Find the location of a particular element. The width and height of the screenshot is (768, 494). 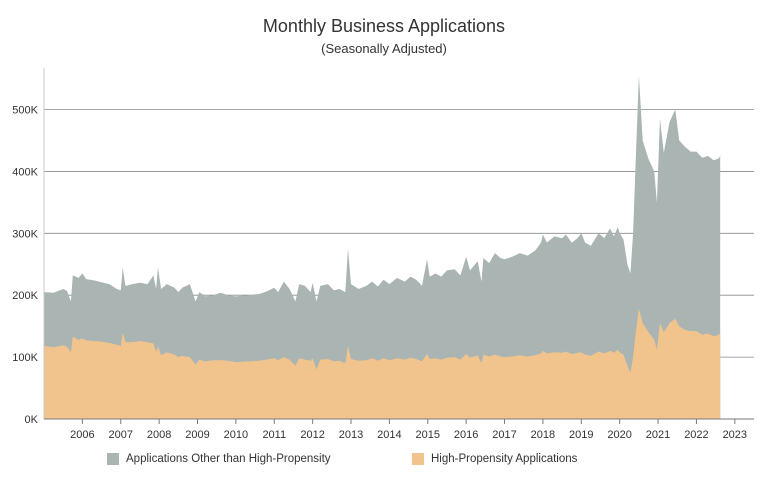

y-tick-label: 300K is located at coordinates (25, 234).